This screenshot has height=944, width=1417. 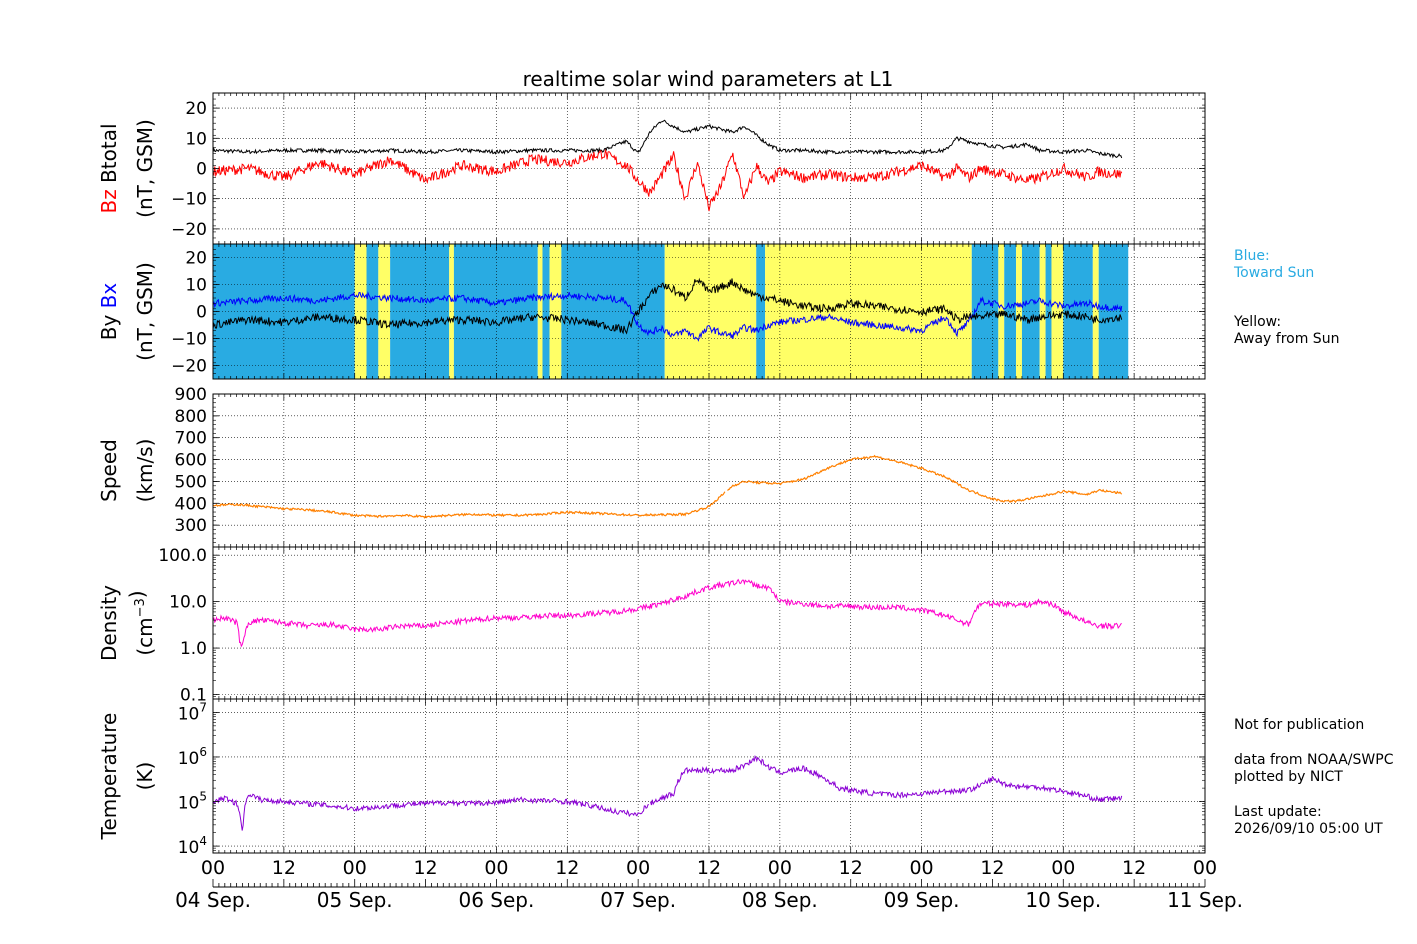 I want to click on y-tick-label: 0.1, so click(x=193, y=695).